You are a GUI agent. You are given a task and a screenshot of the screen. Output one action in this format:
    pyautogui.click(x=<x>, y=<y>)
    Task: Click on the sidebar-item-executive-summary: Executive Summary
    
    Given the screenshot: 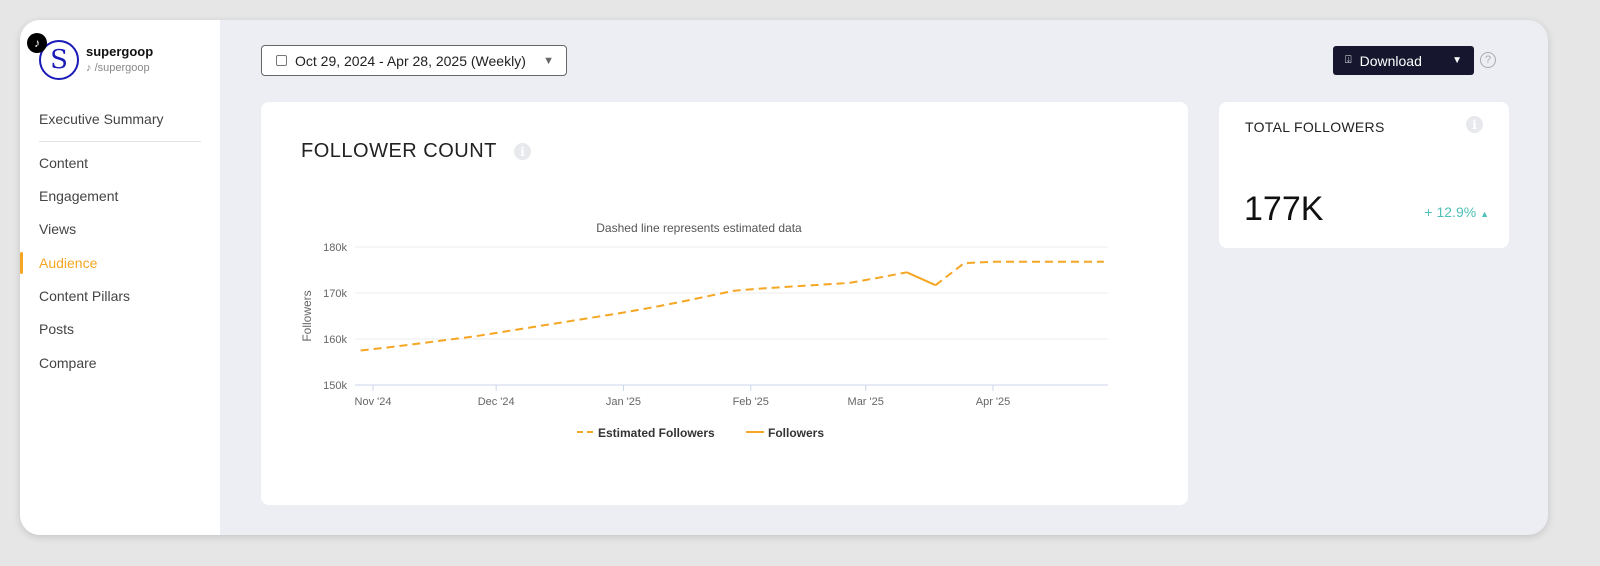 What is the action you would take?
    pyautogui.click(x=101, y=119)
    